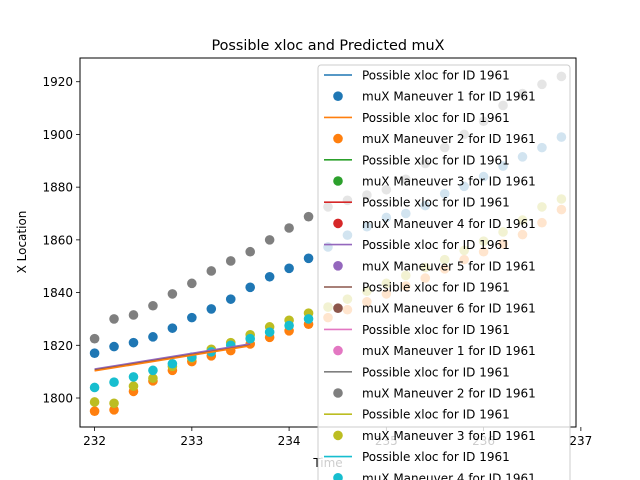 This screenshot has width=640, height=480. What do you see at coordinates (94, 441) in the screenshot?
I see `x-tick-label: 232` at bounding box center [94, 441].